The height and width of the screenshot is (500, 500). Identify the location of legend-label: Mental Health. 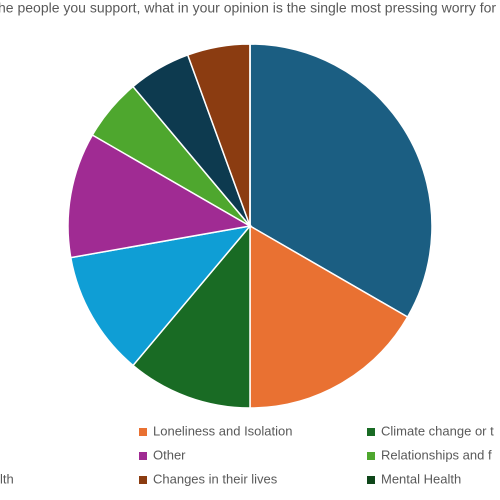
(421, 478).